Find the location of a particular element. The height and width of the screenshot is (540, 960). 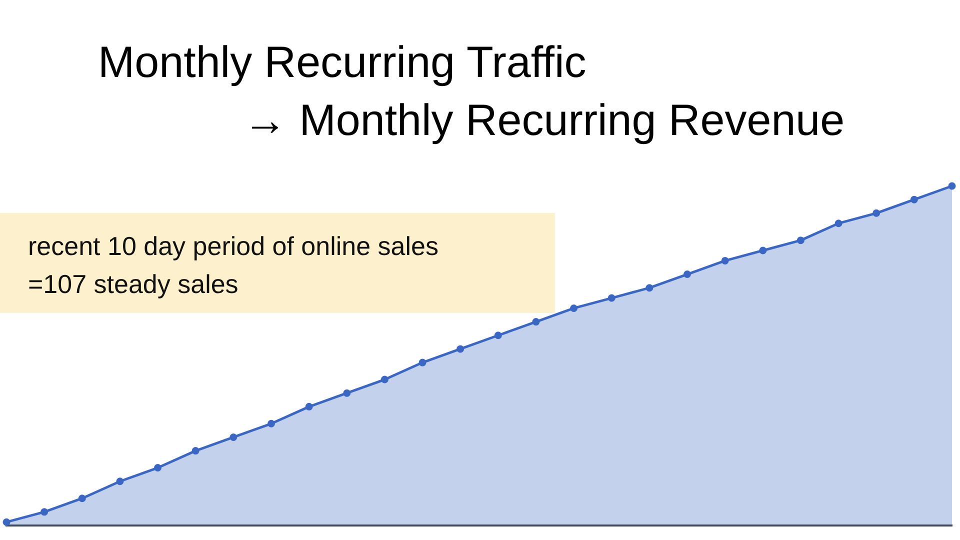

annotation: =107 steady sales is located at coordinates (134, 284).